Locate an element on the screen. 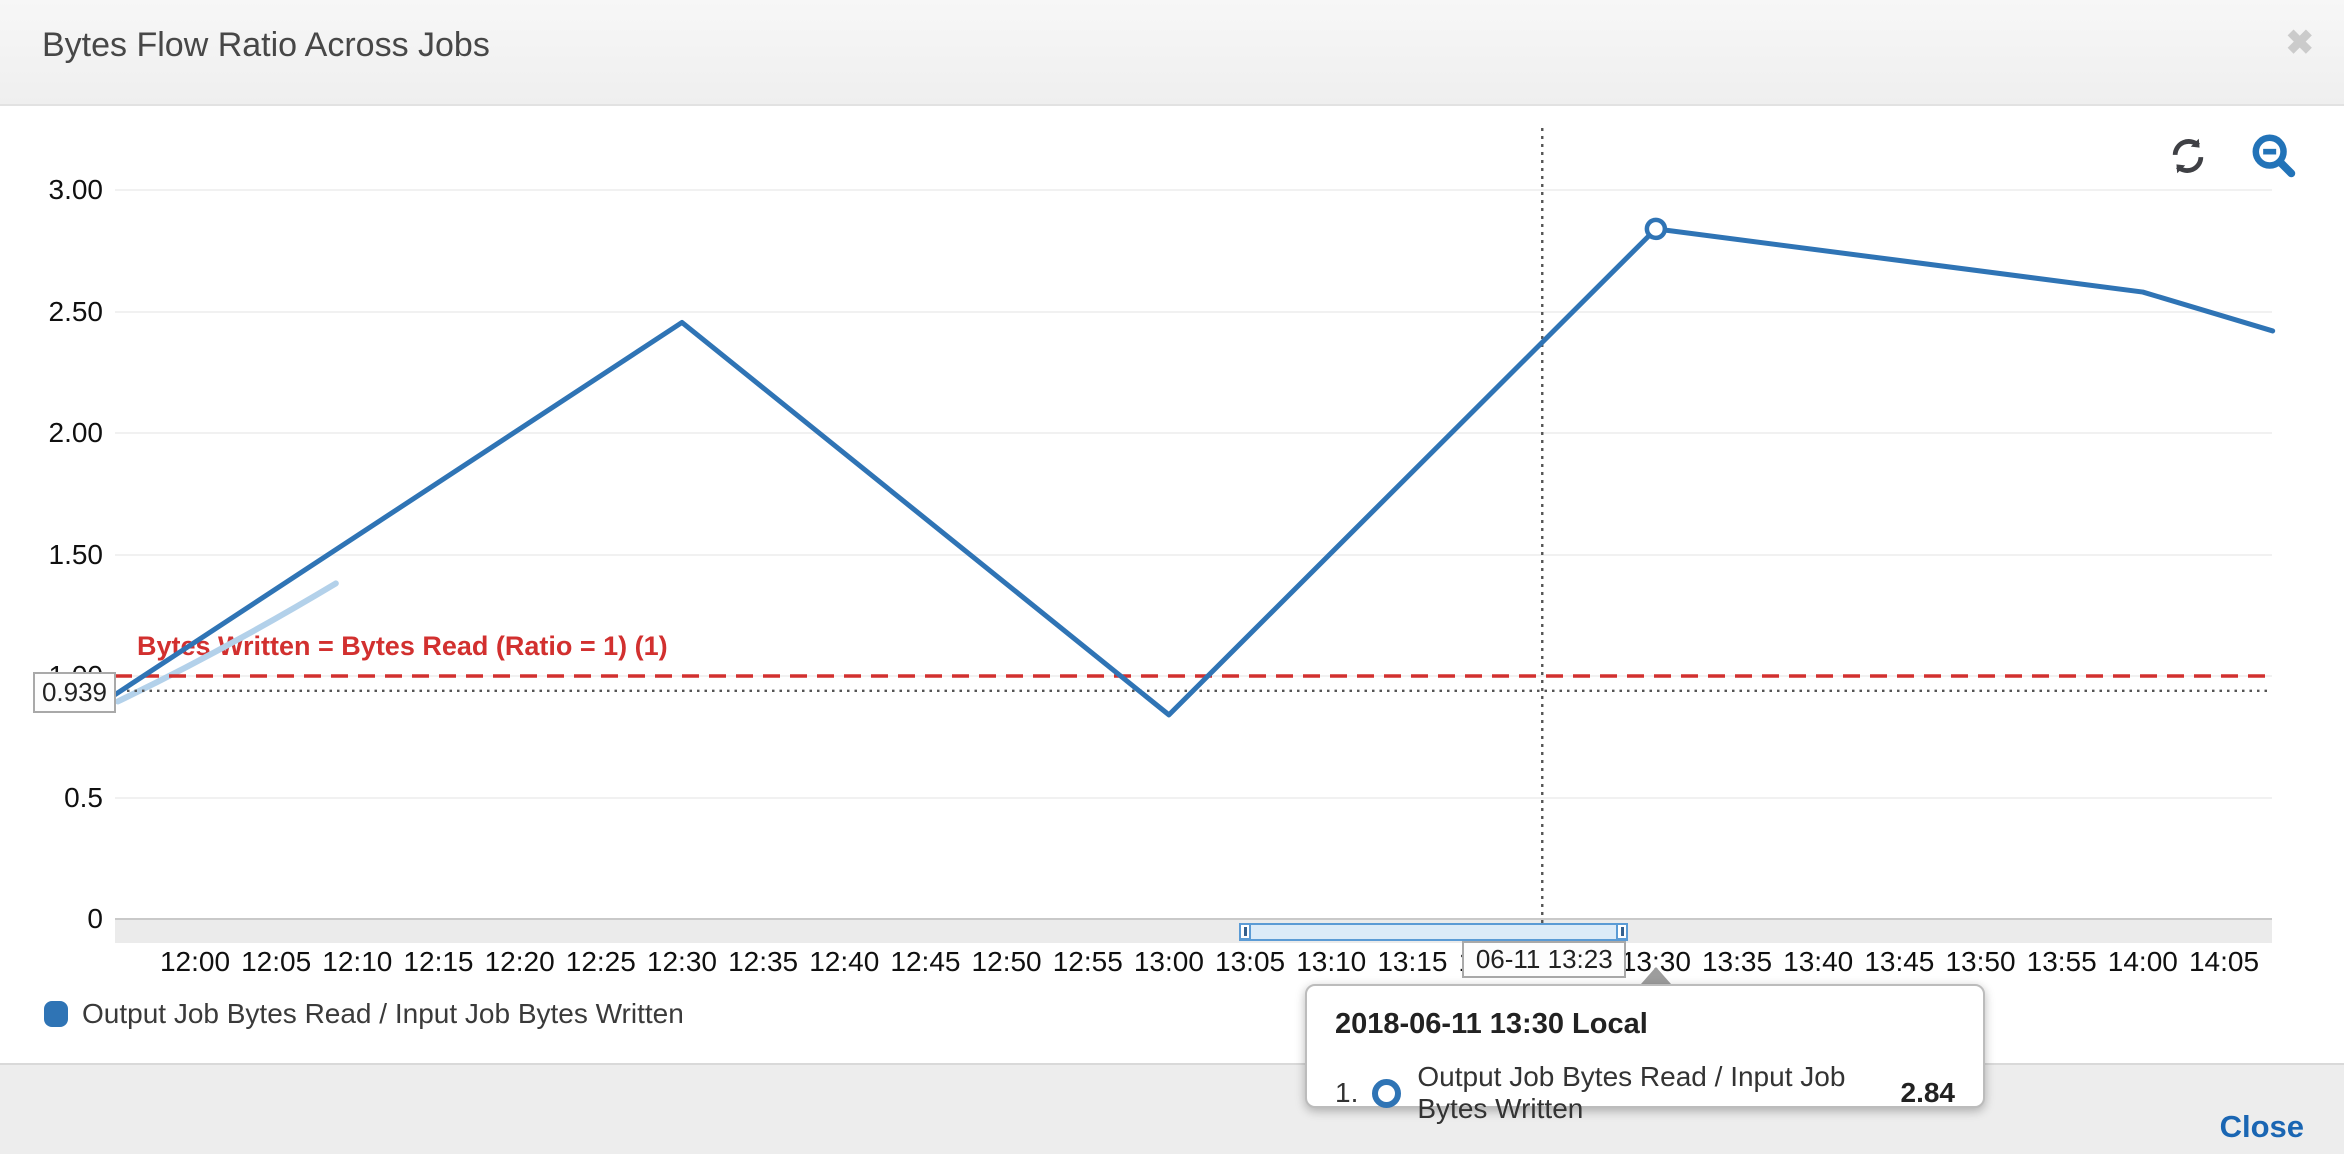 The height and width of the screenshot is (1154, 2344). x-tick-label: 12:20 is located at coordinates (519, 961).